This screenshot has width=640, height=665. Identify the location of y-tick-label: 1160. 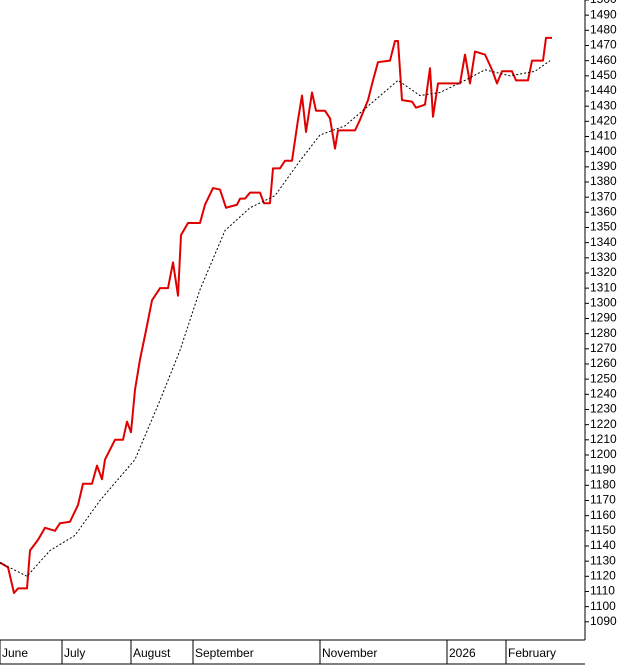
(603, 515).